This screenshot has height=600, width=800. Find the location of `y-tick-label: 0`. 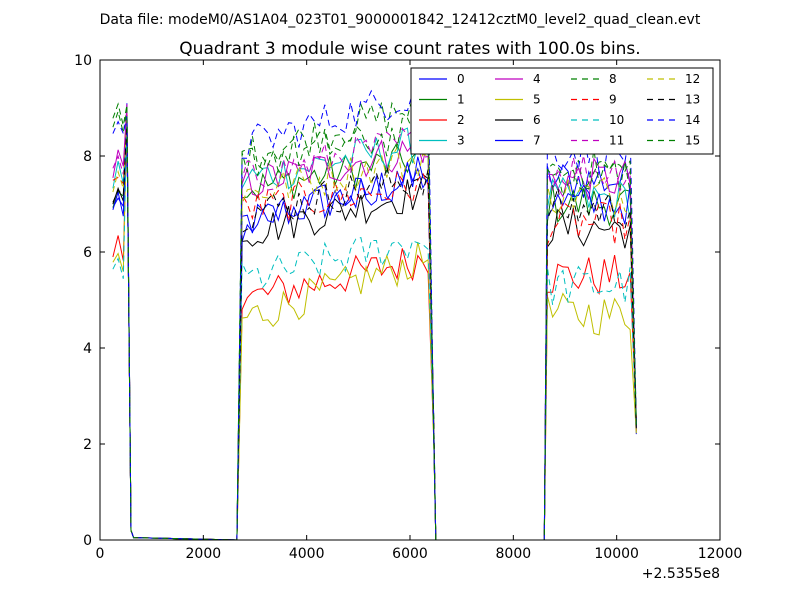

y-tick-label: 0 is located at coordinates (87, 541).